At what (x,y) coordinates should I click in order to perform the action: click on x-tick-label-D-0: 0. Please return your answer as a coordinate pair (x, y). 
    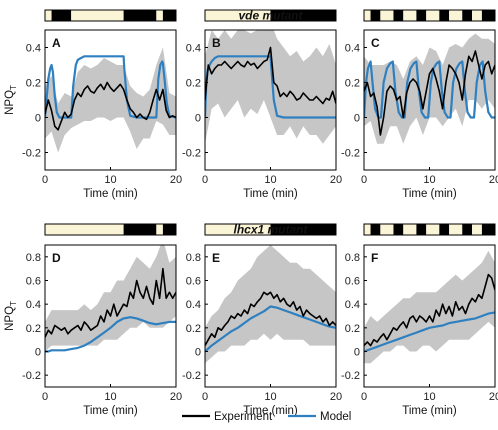
    Looking at the image, I should click on (45, 397).